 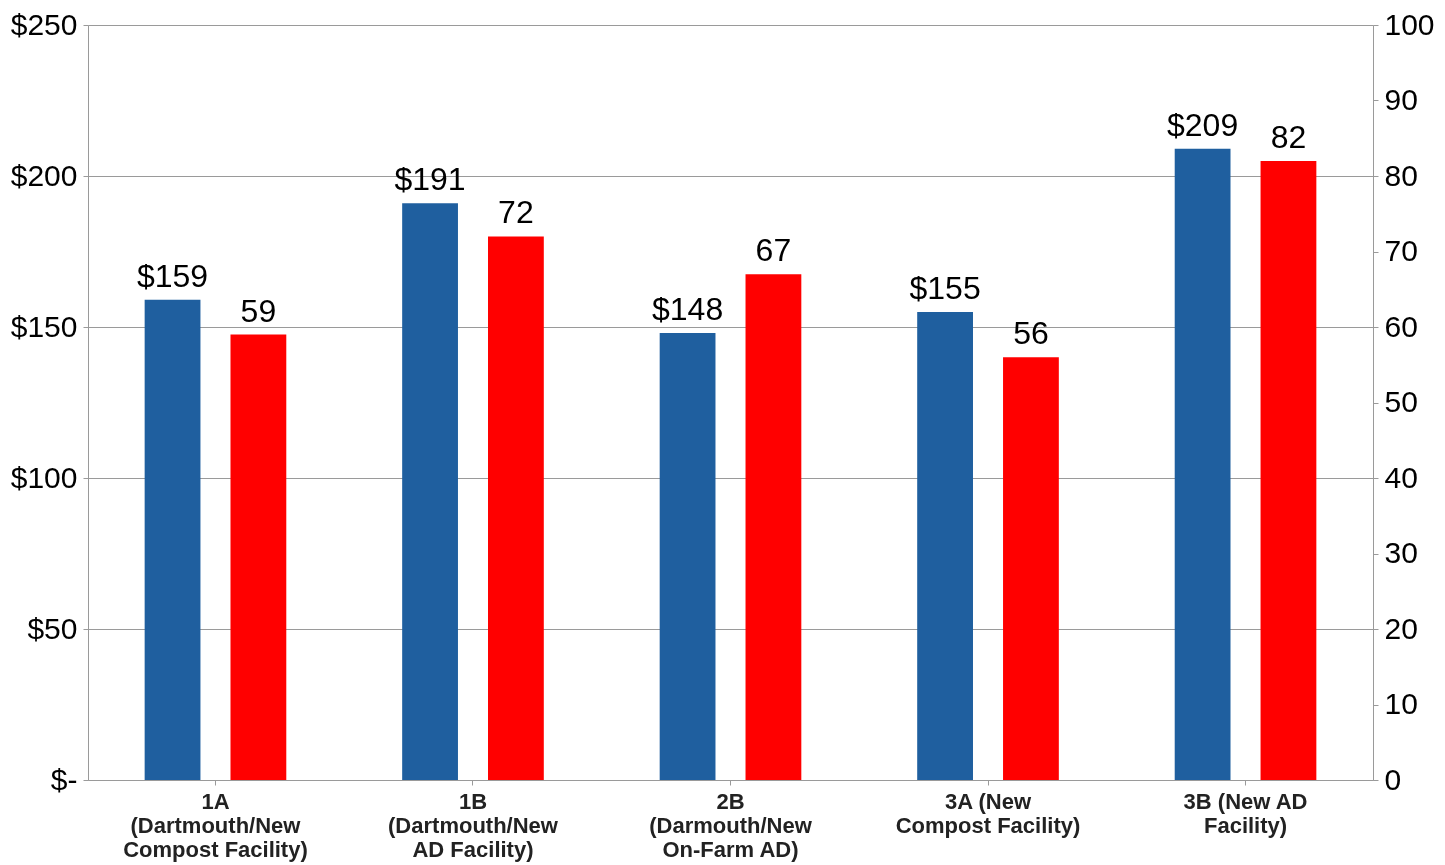 What do you see at coordinates (215, 825) in the screenshot?
I see `x-tick-label: 1A (Dartmouth/New Compost Facility)` at bounding box center [215, 825].